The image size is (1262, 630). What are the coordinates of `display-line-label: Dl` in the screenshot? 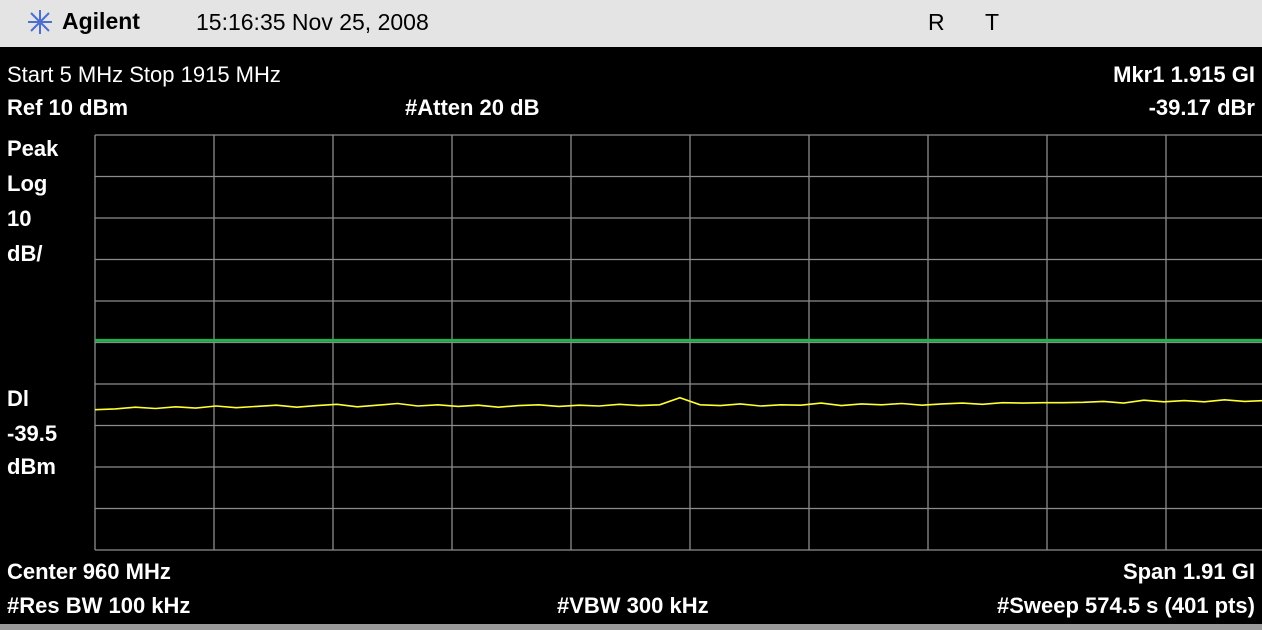 It's located at (18, 398).